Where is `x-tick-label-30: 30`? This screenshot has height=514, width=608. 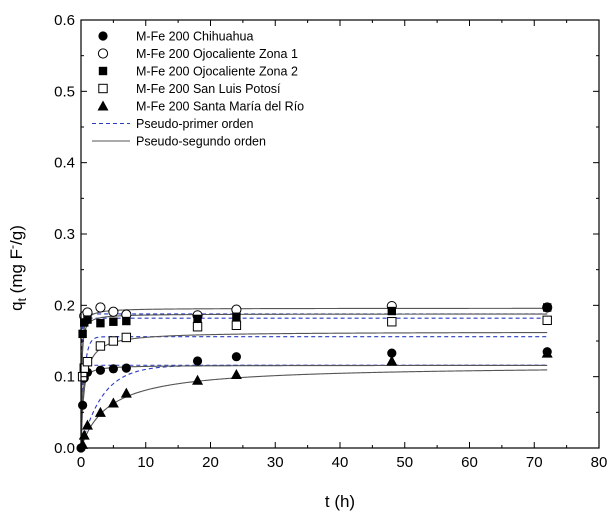
x-tick-label-30: 30 is located at coordinates (275, 462).